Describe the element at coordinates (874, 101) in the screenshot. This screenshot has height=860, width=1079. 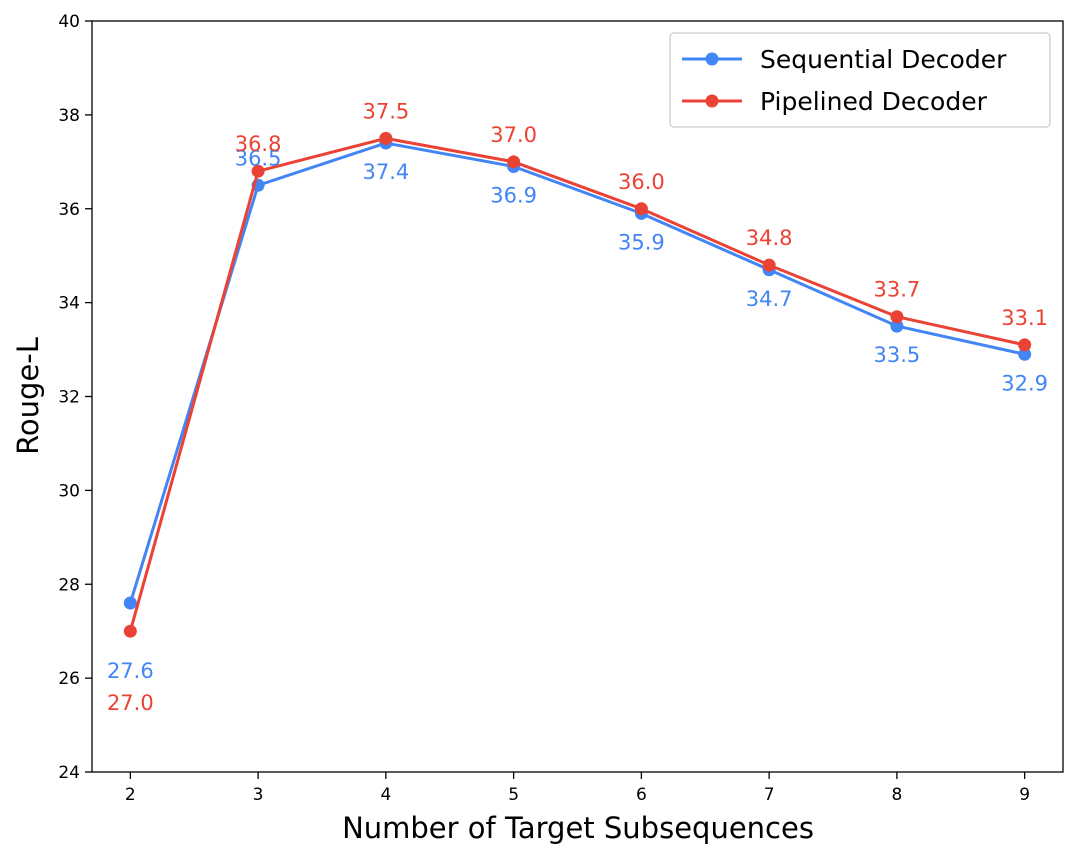
I see `legend-entry-label: Pipelined Decoder` at that location.